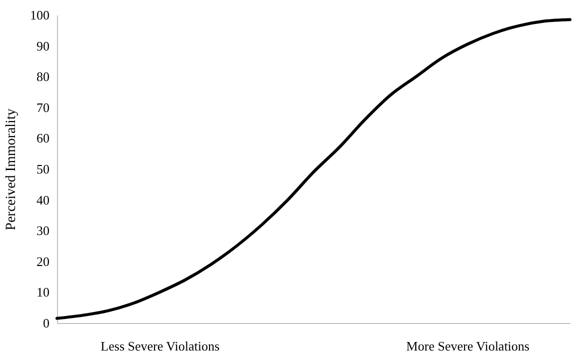 The width and height of the screenshot is (580, 356). What do you see at coordinates (160, 346) in the screenshot?
I see `x-tick-label: Less Severe Violations` at bounding box center [160, 346].